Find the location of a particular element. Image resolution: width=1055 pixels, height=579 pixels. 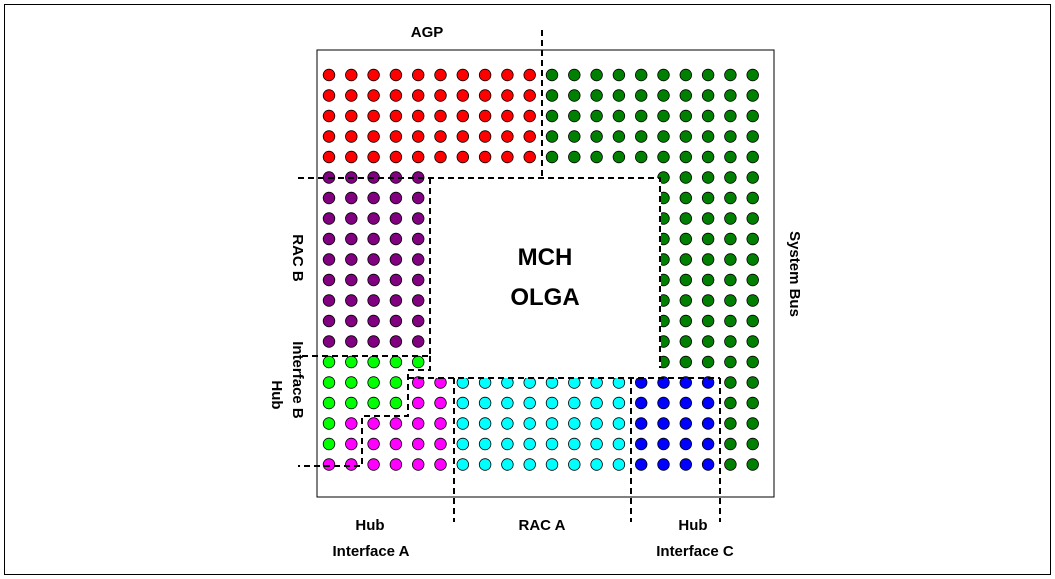

die-boundary is located at coordinates (479, 272).